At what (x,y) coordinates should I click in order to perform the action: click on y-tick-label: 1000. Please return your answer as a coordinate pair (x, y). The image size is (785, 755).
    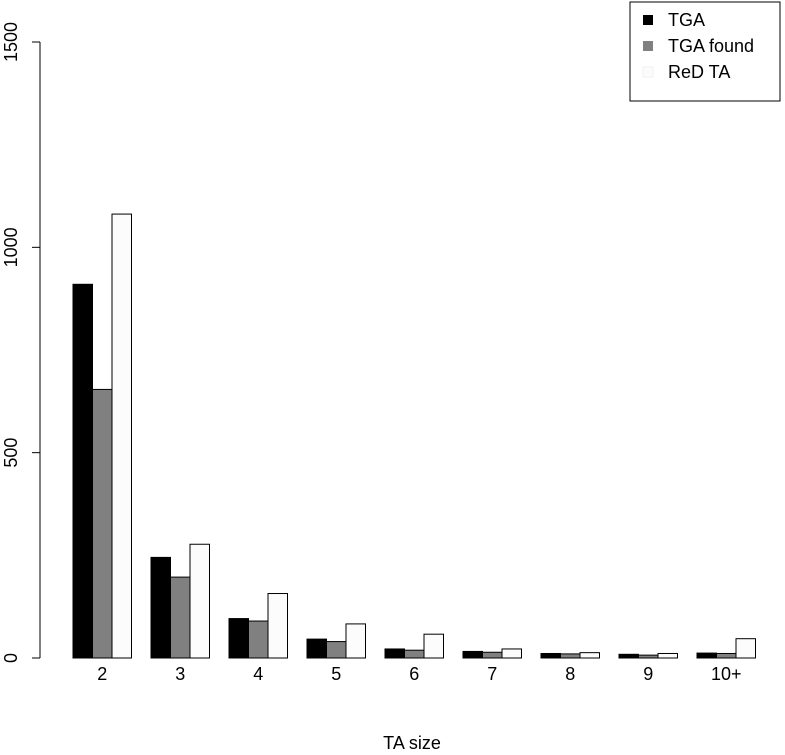
    Looking at the image, I should click on (11, 247).